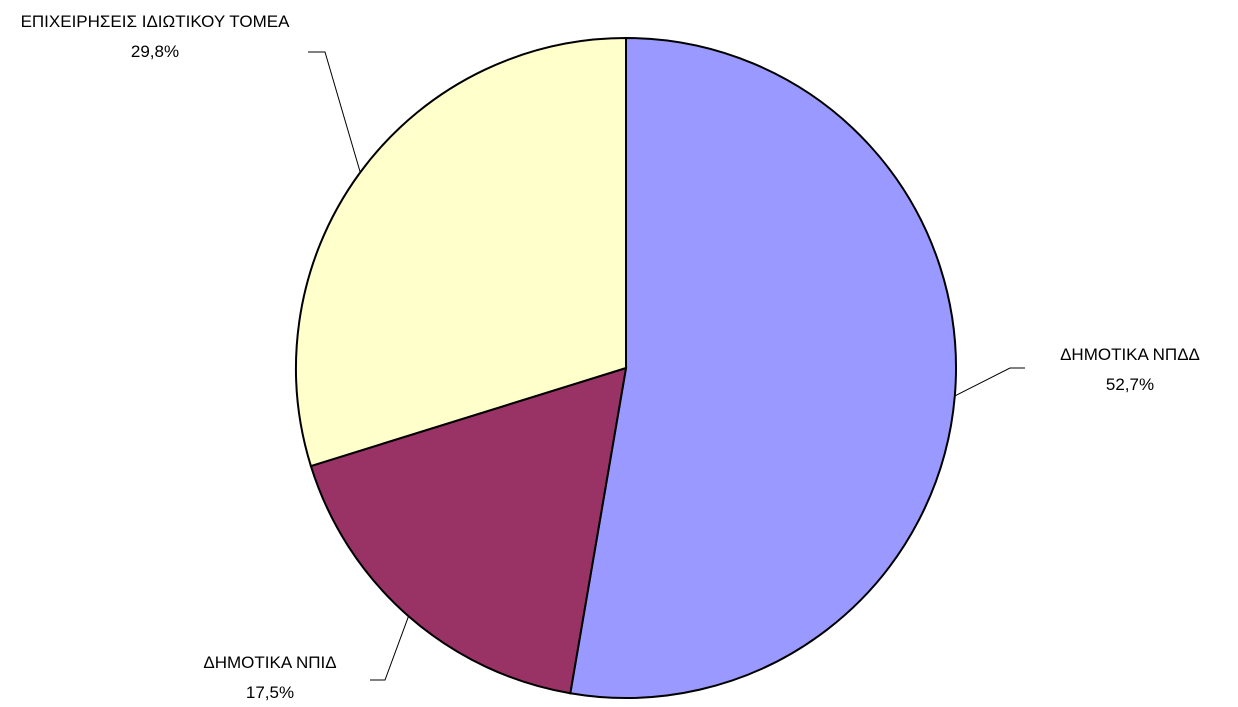 Image resolution: width=1238 pixels, height=707 pixels. I want to click on slice-category-label: ΔΗΜΟΤΙΚΑ ΝΠΔΔ, so click(1130, 354).